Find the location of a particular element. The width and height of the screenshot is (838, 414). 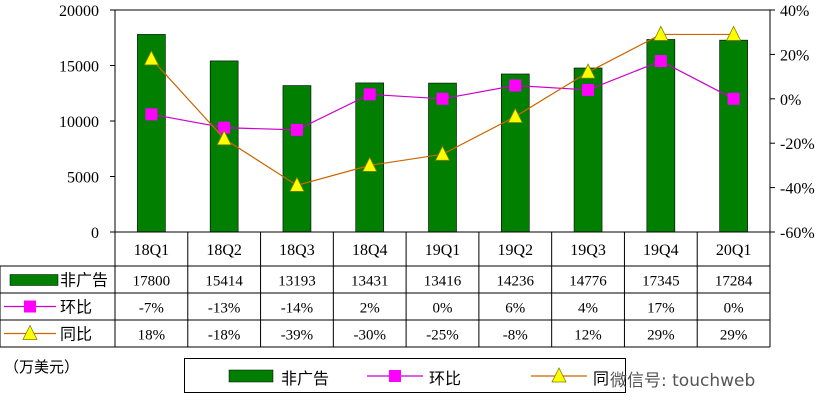

yoy-marker-19Q4 is located at coordinates (661, 33).